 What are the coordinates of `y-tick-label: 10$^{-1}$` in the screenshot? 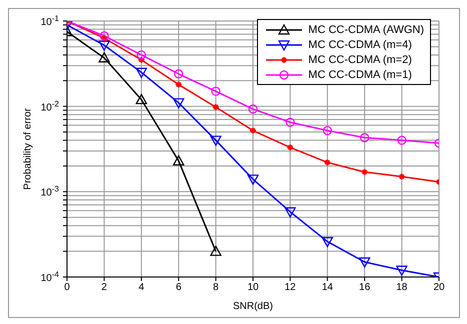 It's located at (50, 21).